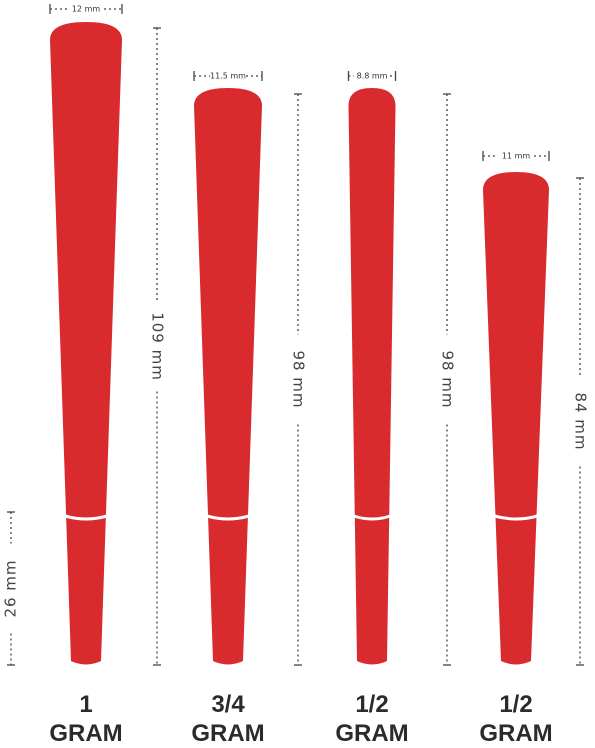 This screenshot has height=748, width=595. What do you see at coordinates (228, 704) in the screenshot?
I see `size-label: 3/4` at bounding box center [228, 704].